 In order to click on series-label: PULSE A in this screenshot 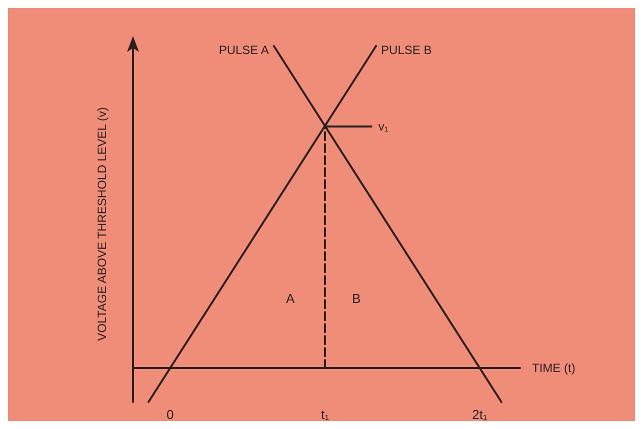, I will do `click(243, 50)`.